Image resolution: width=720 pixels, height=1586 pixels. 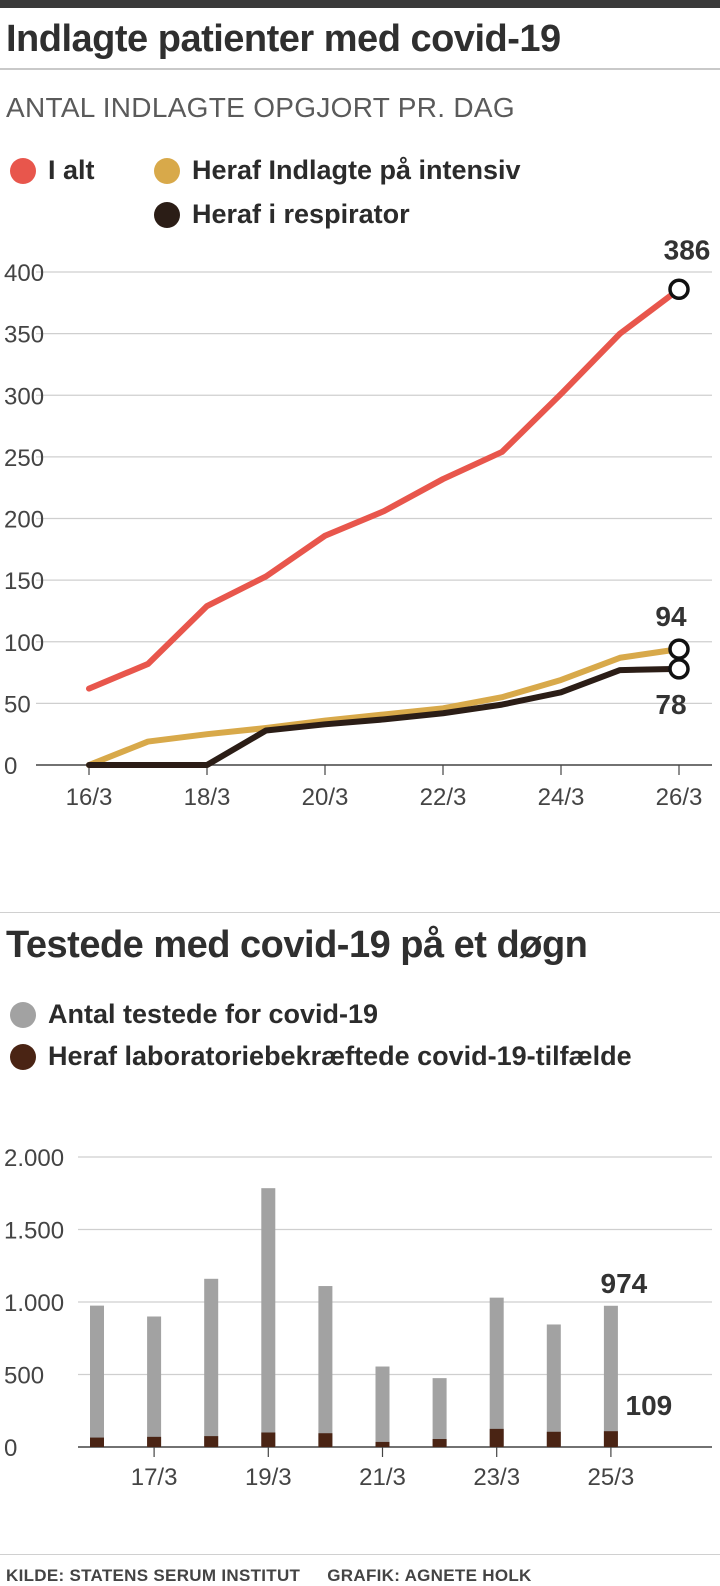 I want to click on chart1-subtitle: ANTAL INDLAGTE OPGJORT PR. DAG, so click(x=260, y=107).